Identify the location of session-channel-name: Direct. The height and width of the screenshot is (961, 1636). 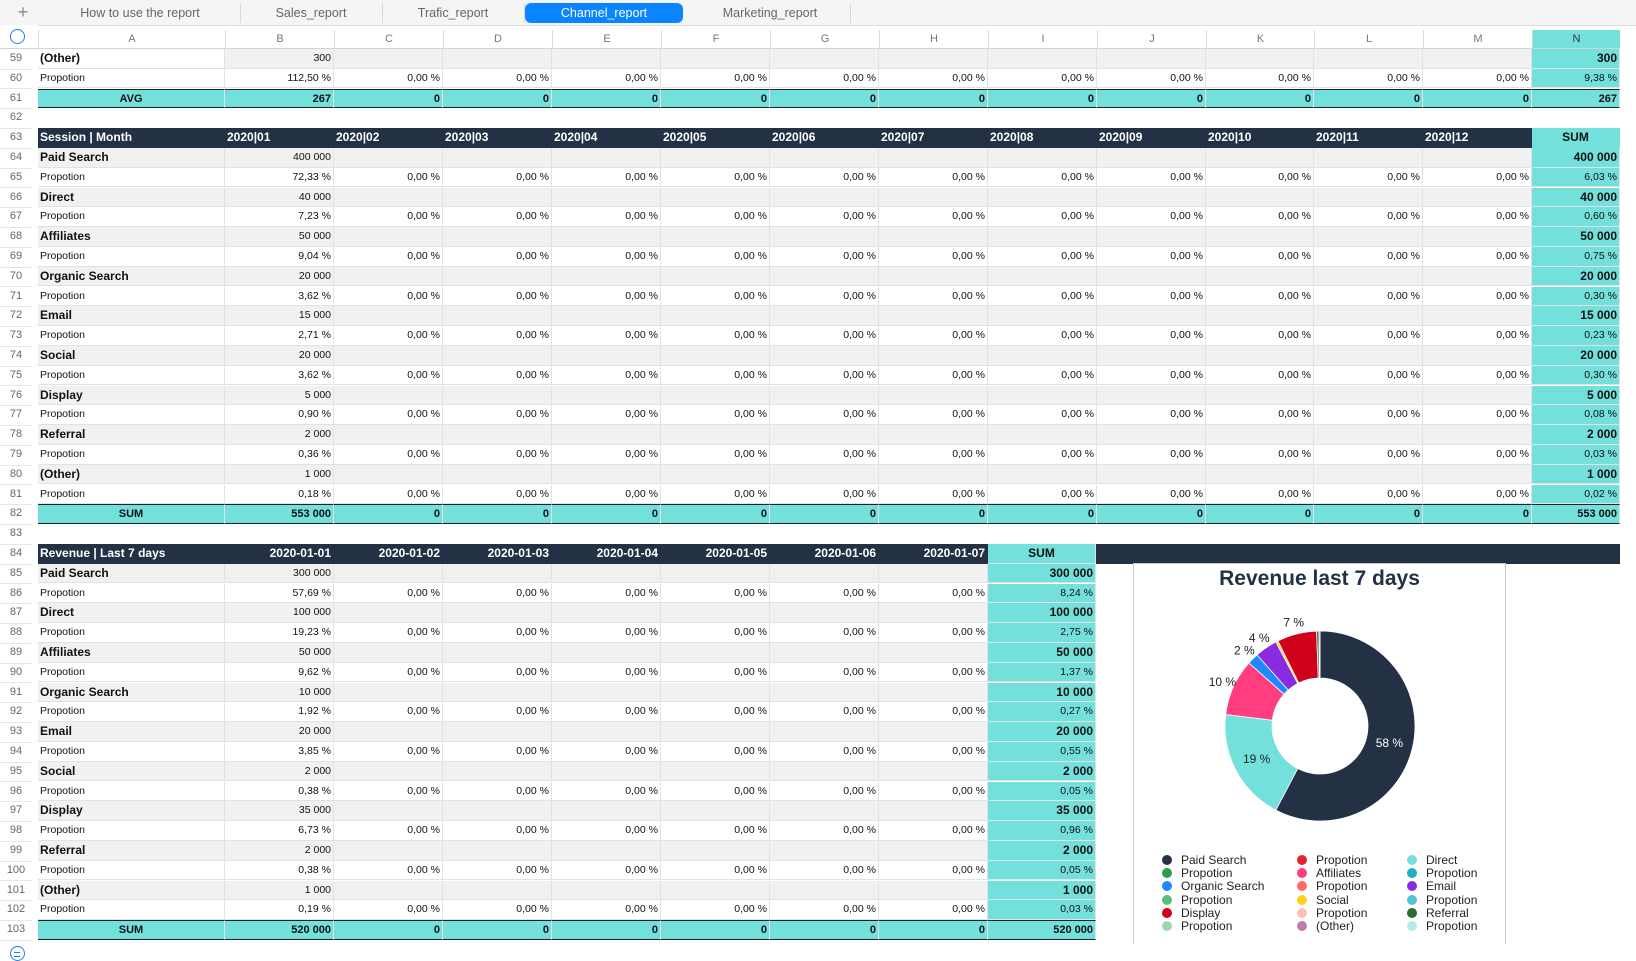
(131, 197).